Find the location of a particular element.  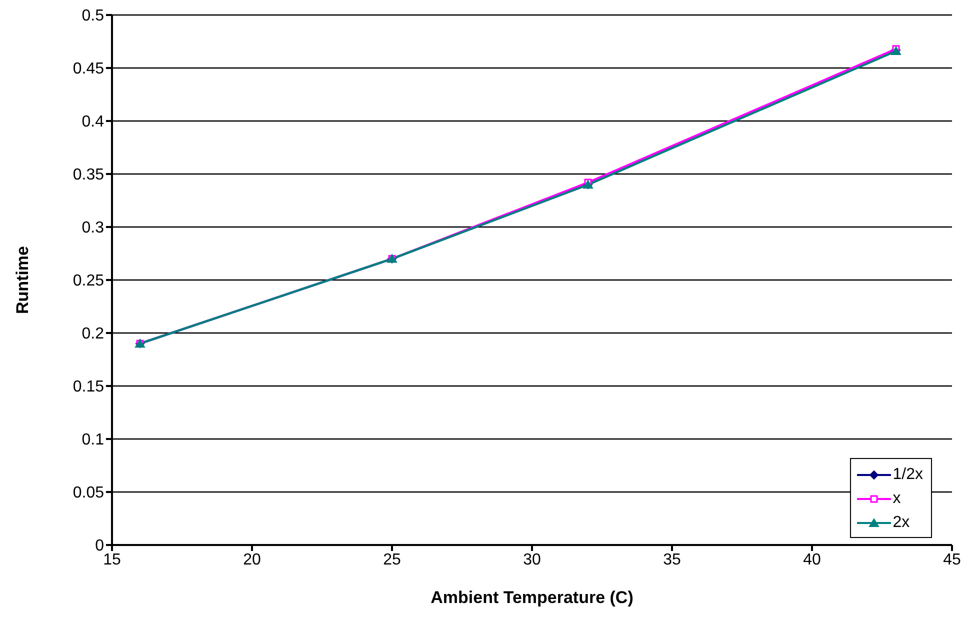

y-tick-label: 0.15 is located at coordinates (88, 387).